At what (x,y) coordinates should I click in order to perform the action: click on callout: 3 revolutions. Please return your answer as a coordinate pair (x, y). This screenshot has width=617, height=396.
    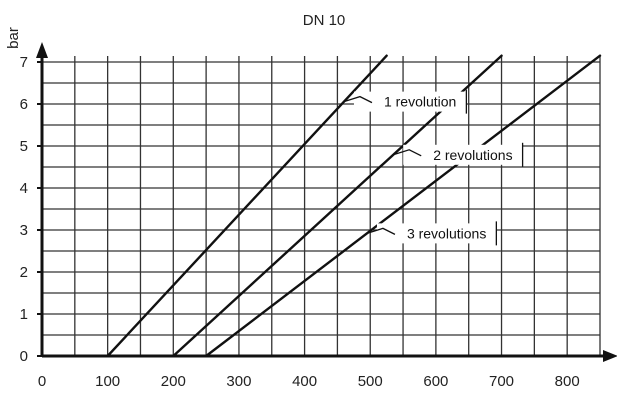
    Looking at the image, I should click on (431, 233).